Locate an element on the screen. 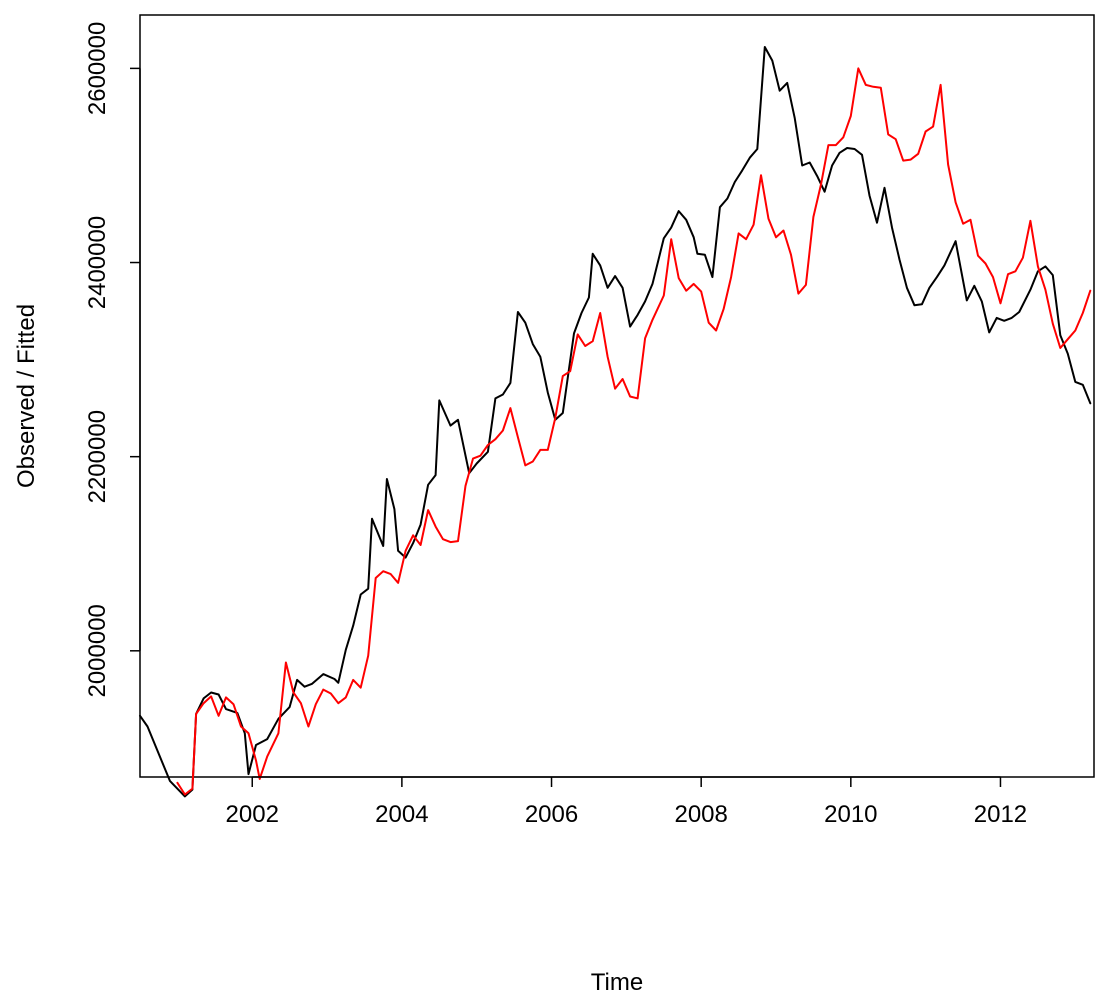 The height and width of the screenshot is (1003, 1114). y-axis-label: Observed / Fitted is located at coordinates (26, 396).